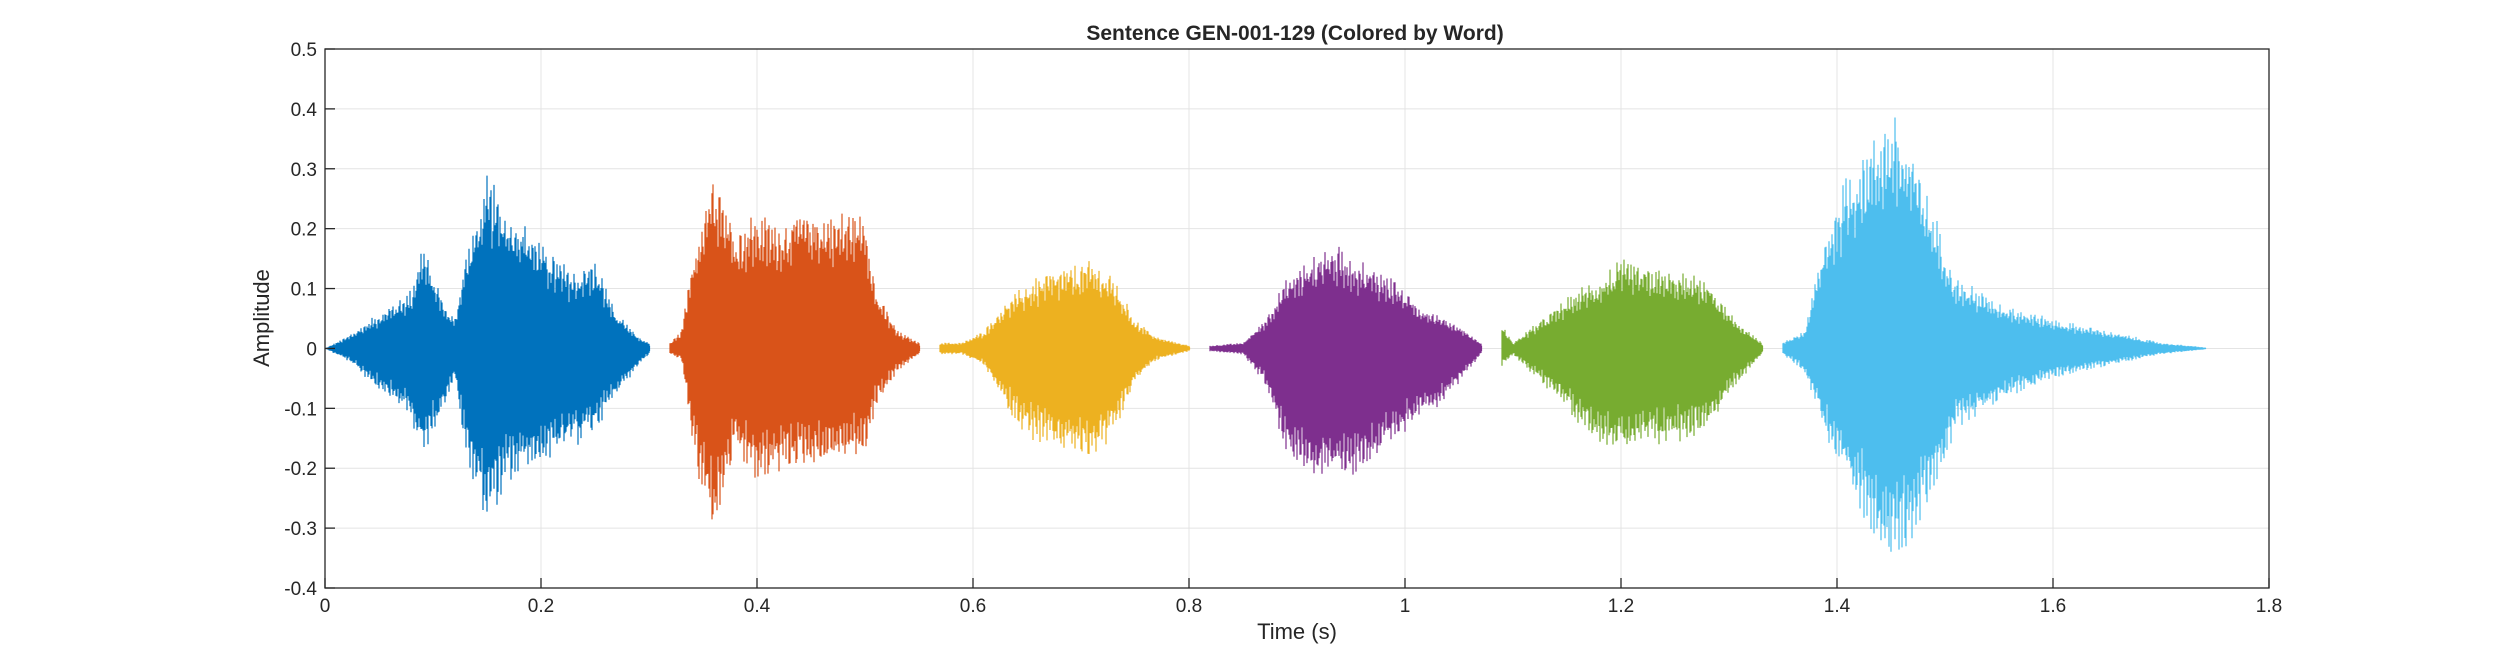  Describe the element at coordinates (304, 50) in the screenshot. I see `y-tick-label: 0.5` at that location.